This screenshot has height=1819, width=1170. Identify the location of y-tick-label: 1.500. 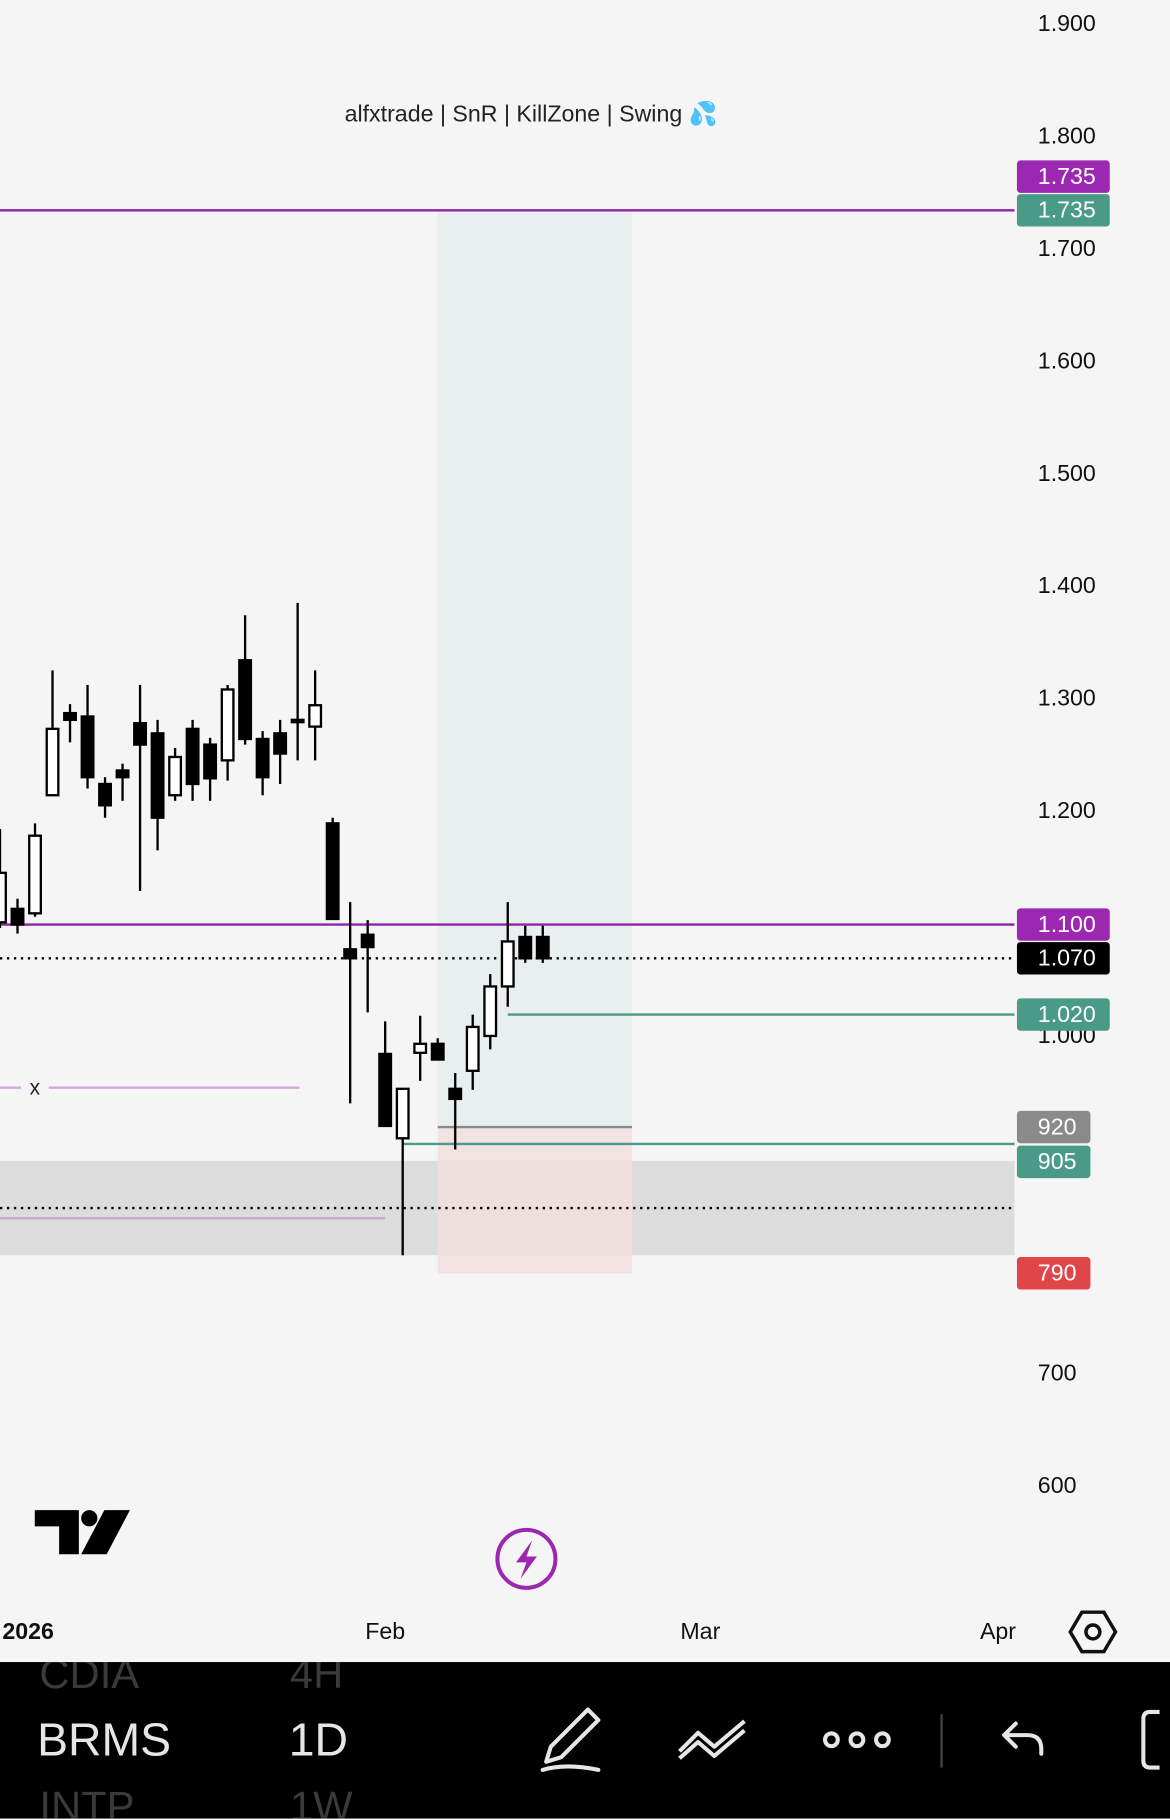
(1067, 473).